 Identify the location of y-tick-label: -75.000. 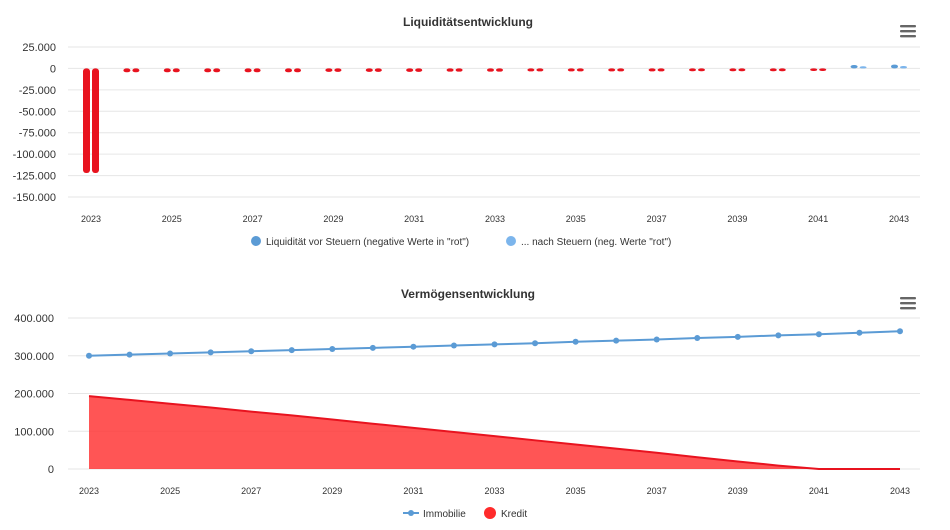
(37, 134).